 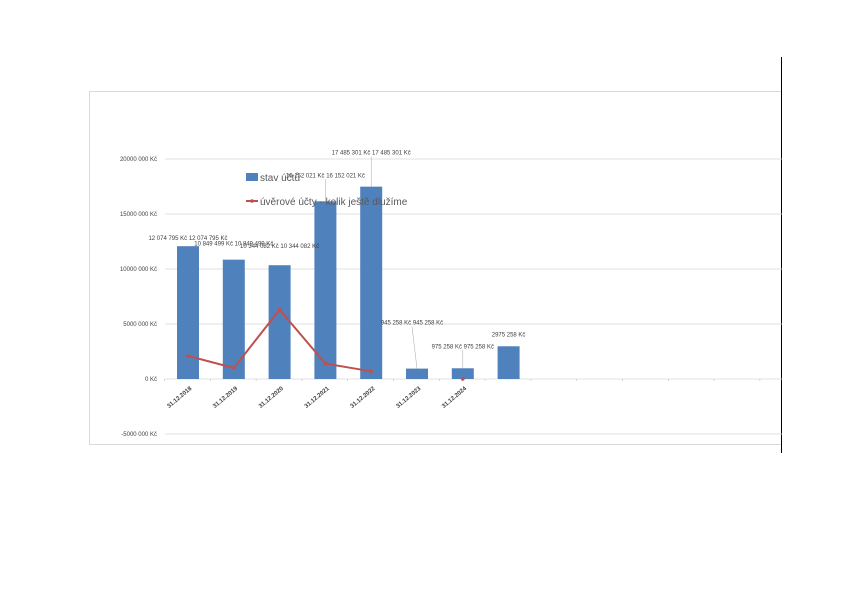 I want to click on bar-data-label: 17 485 301 Kč 17 485 301 Kč, so click(x=371, y=154).